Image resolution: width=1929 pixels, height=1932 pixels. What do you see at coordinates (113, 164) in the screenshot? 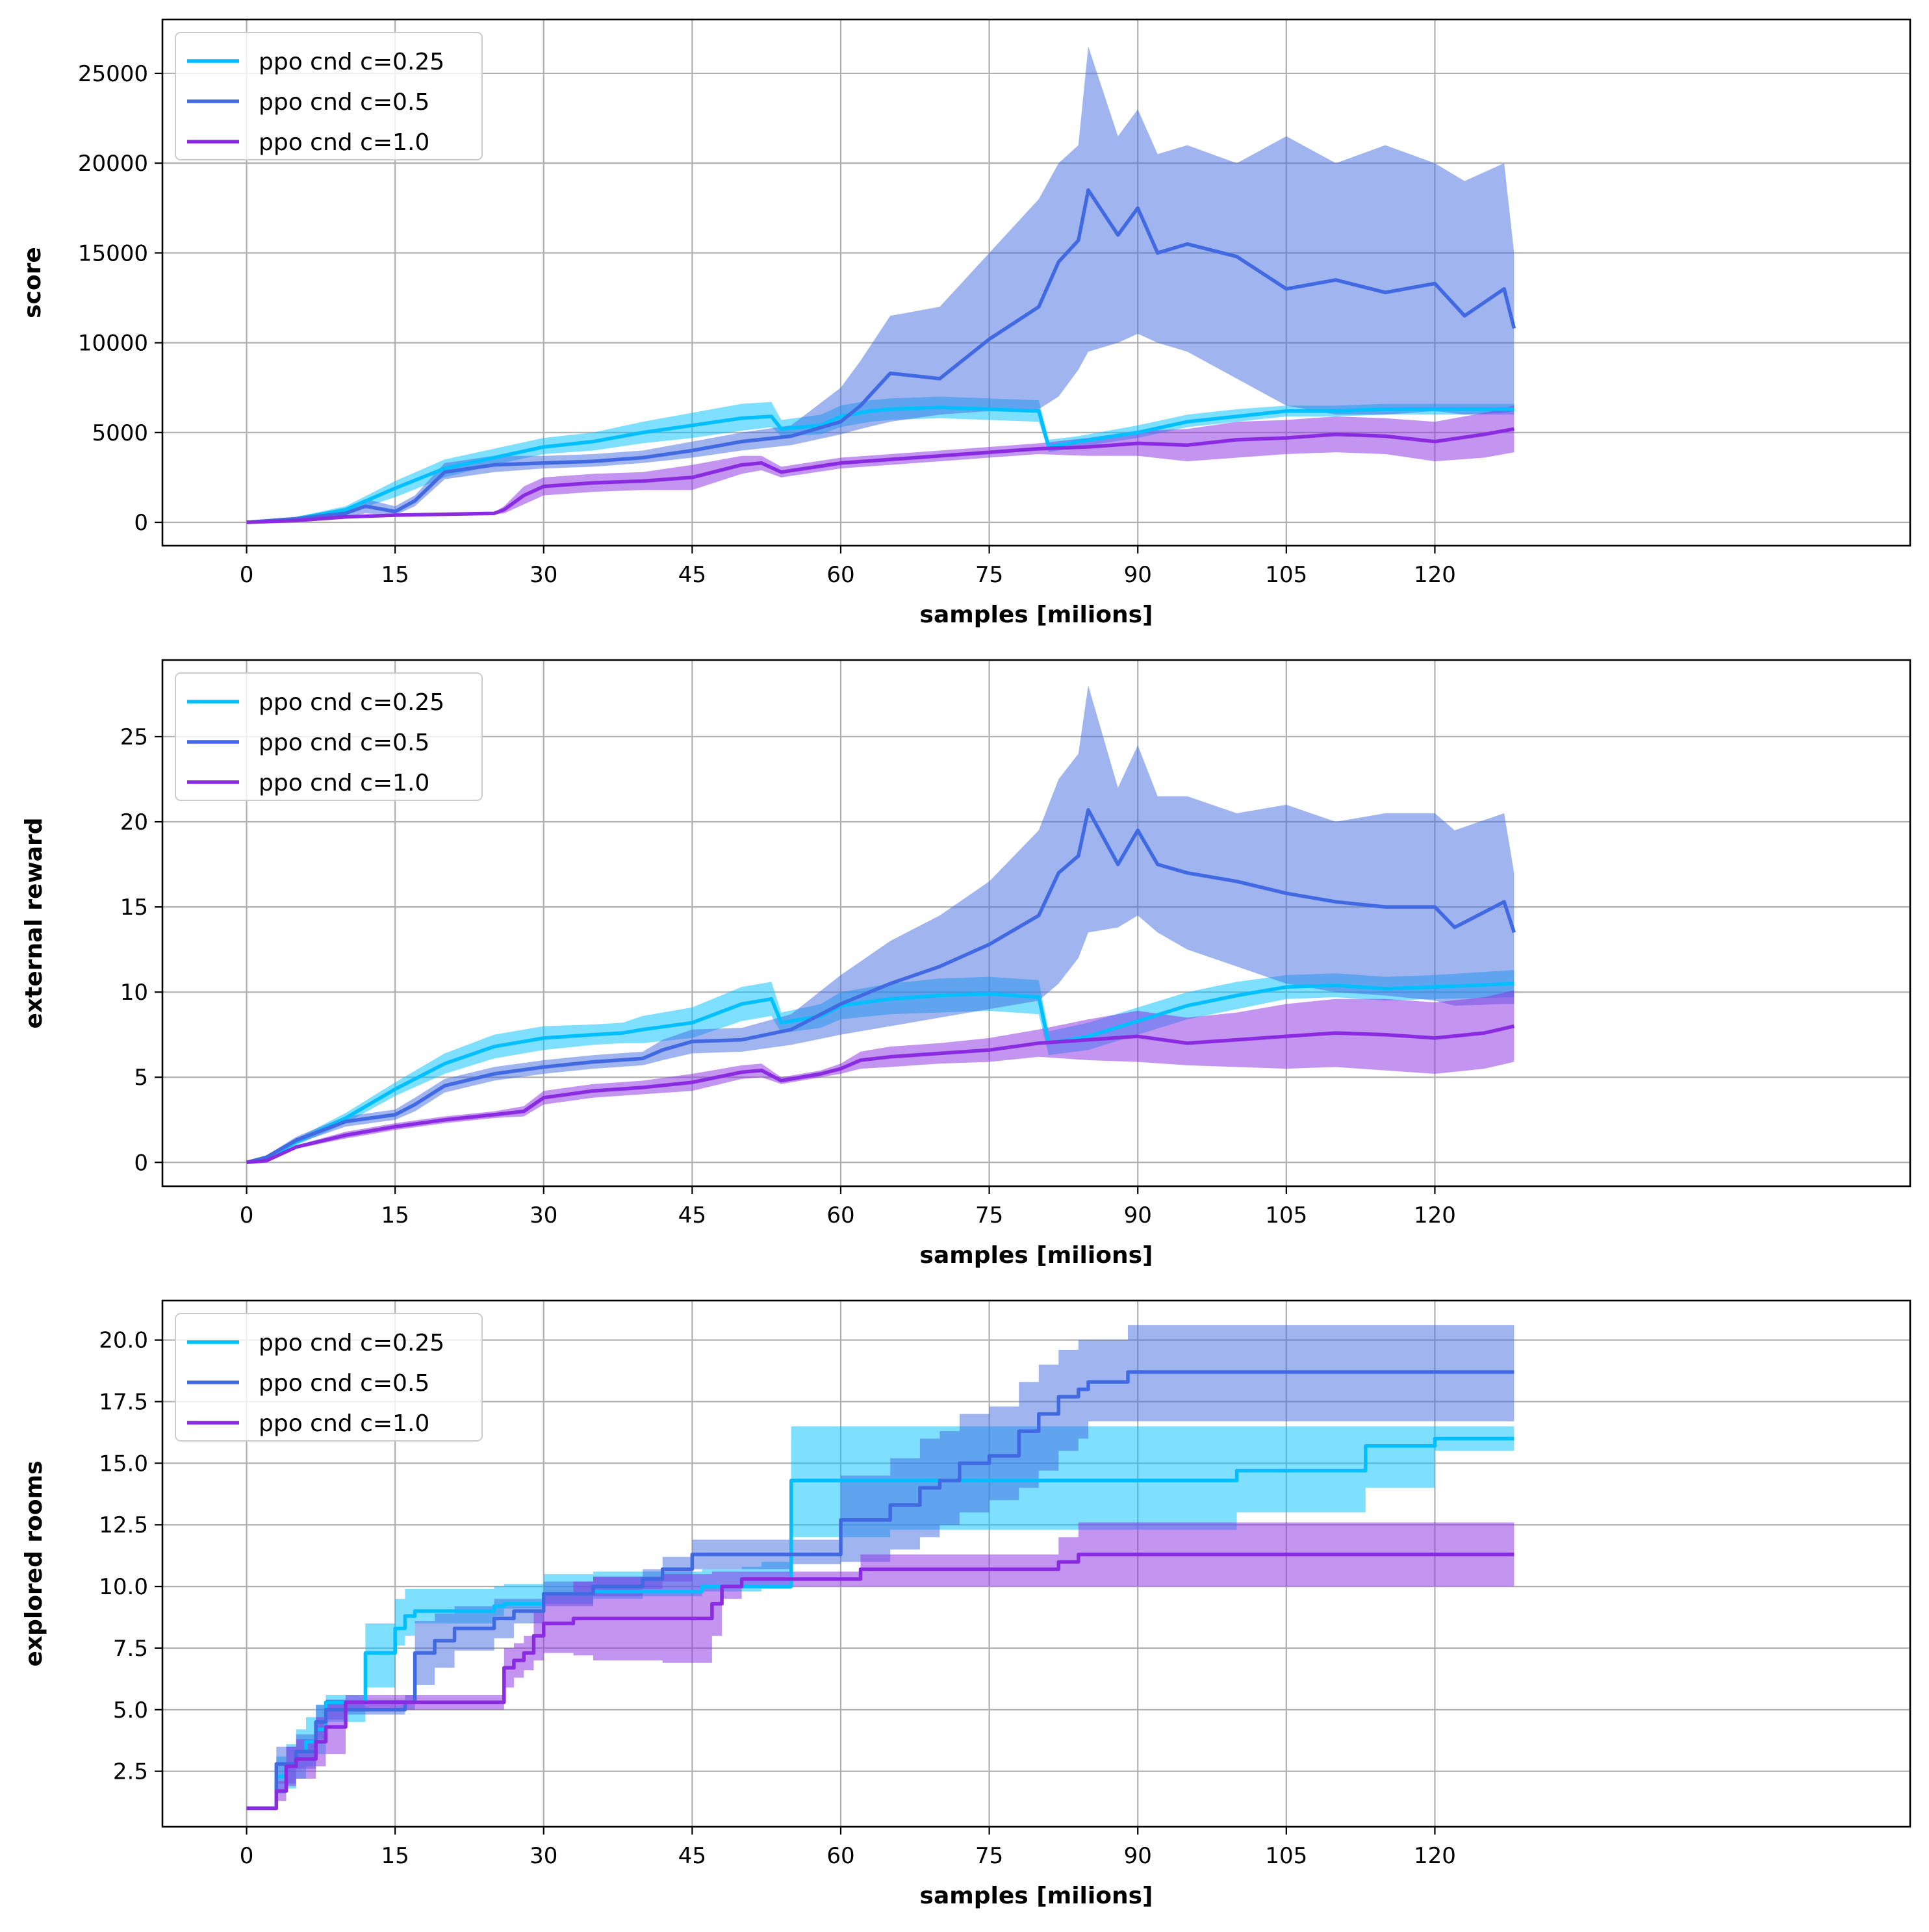
I see `y-tick-label: 20000` at bounding box center [113, 164].